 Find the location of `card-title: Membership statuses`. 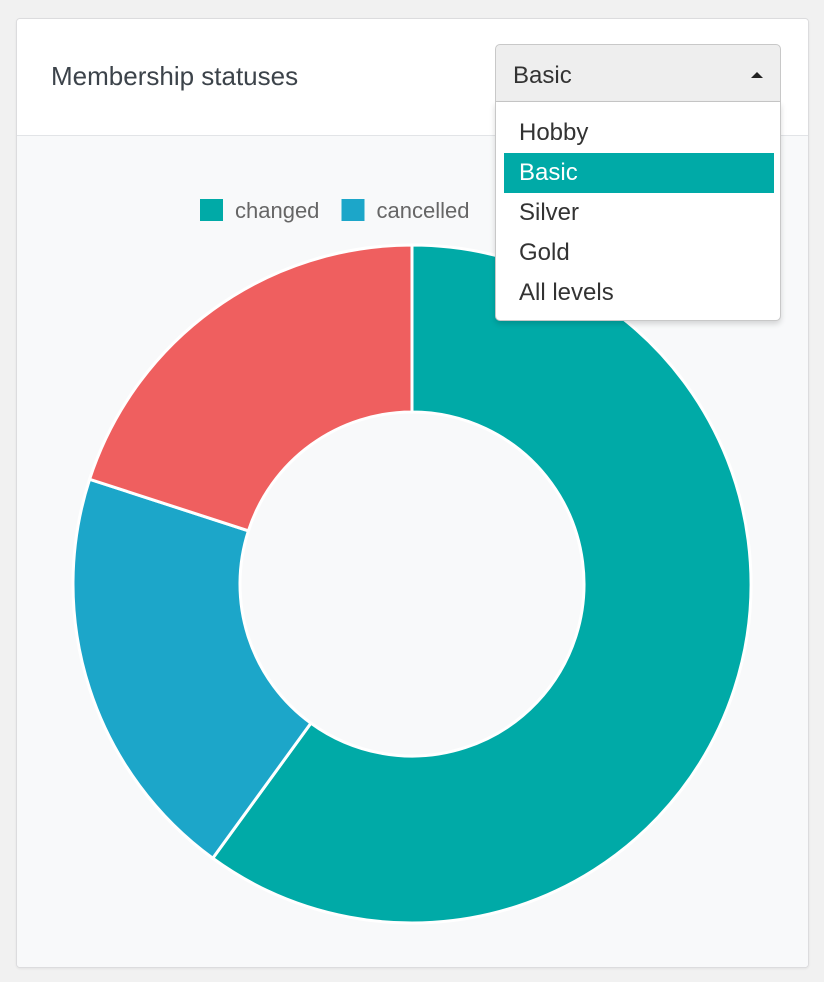

card-title: Membership statuses is located at coordinates (175, 76).